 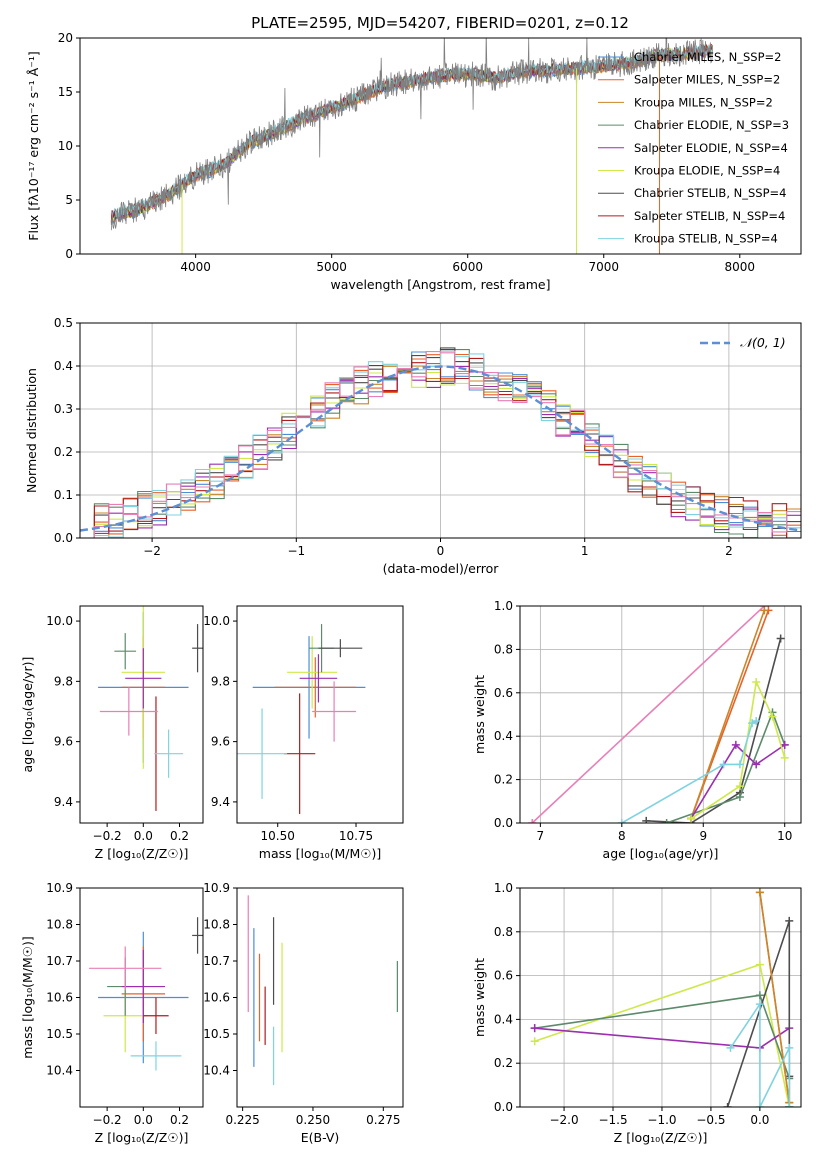 I want to click on y-tick-label: 10.7, so click(x=216, y=961).